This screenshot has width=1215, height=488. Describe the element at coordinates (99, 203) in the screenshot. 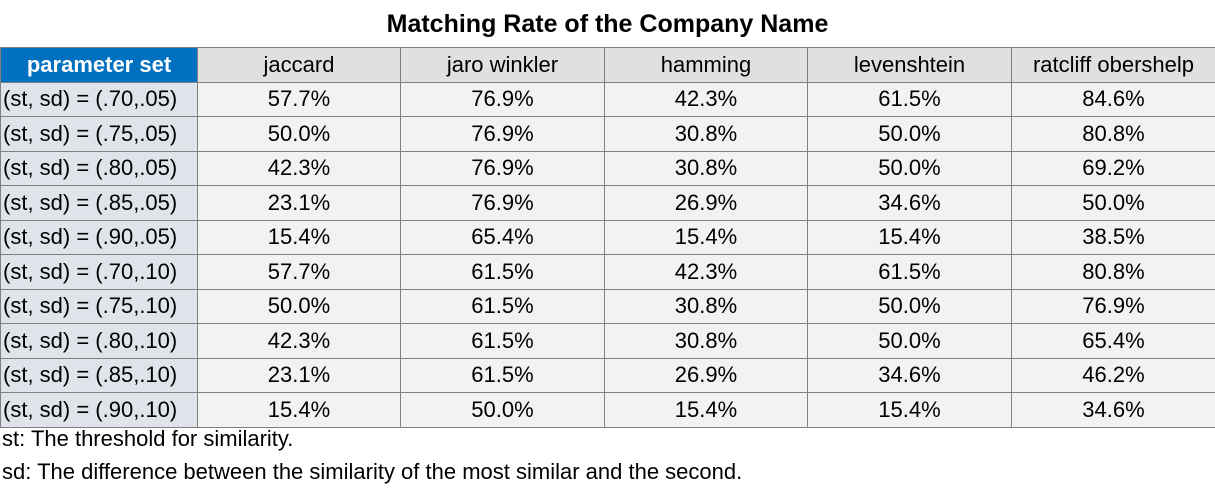

I see `row-label: (st, sd) = (.85,.05)` at that location.